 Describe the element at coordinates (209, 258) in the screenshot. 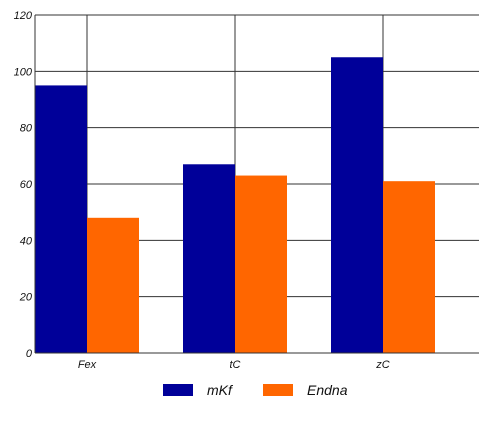

I see `bar-mKf-tC` at that location.